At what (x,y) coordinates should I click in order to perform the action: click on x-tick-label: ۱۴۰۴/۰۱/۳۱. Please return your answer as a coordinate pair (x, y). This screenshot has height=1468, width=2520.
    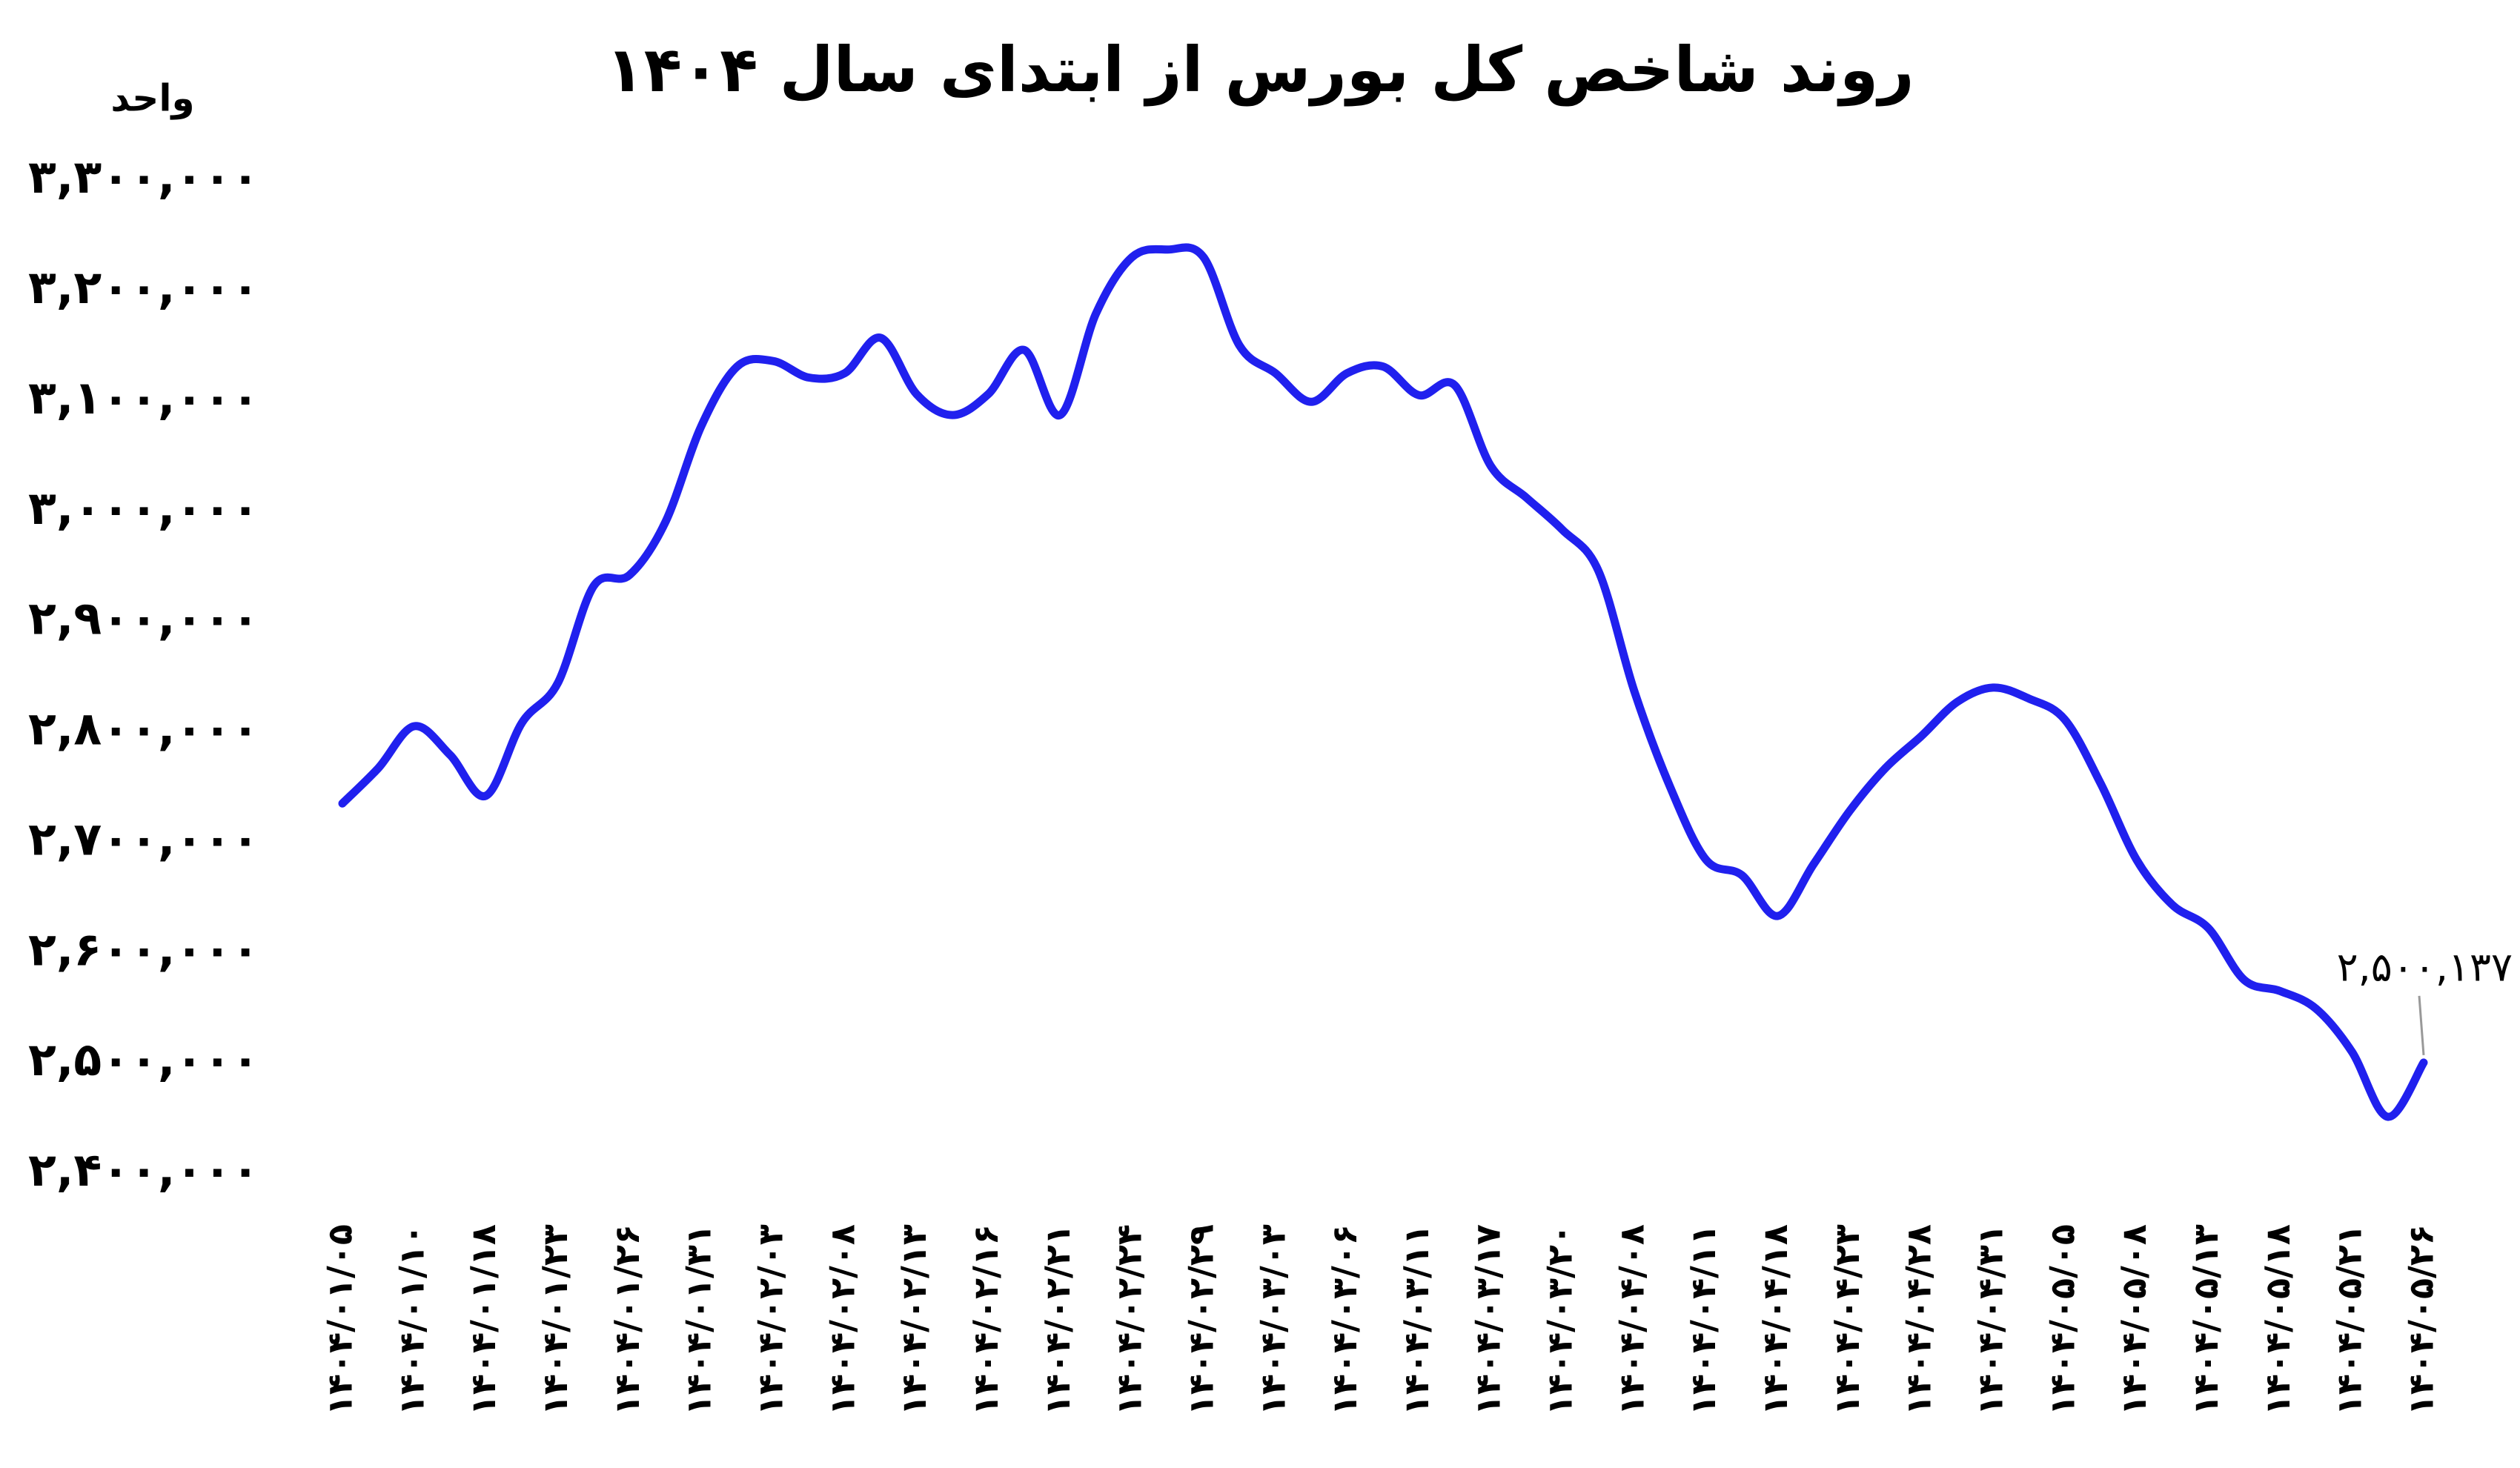
    Looking at the image, I should click on (699, 1319).